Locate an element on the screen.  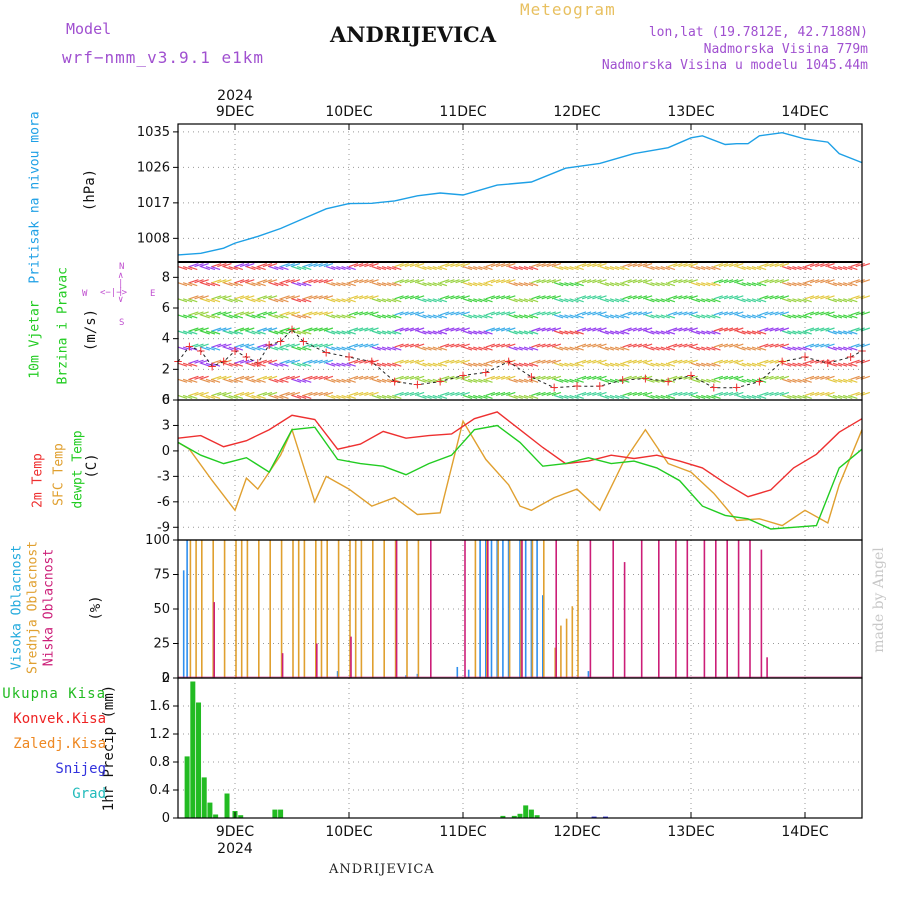
y-tick-label: 4 is located at coordinates (166, 339).